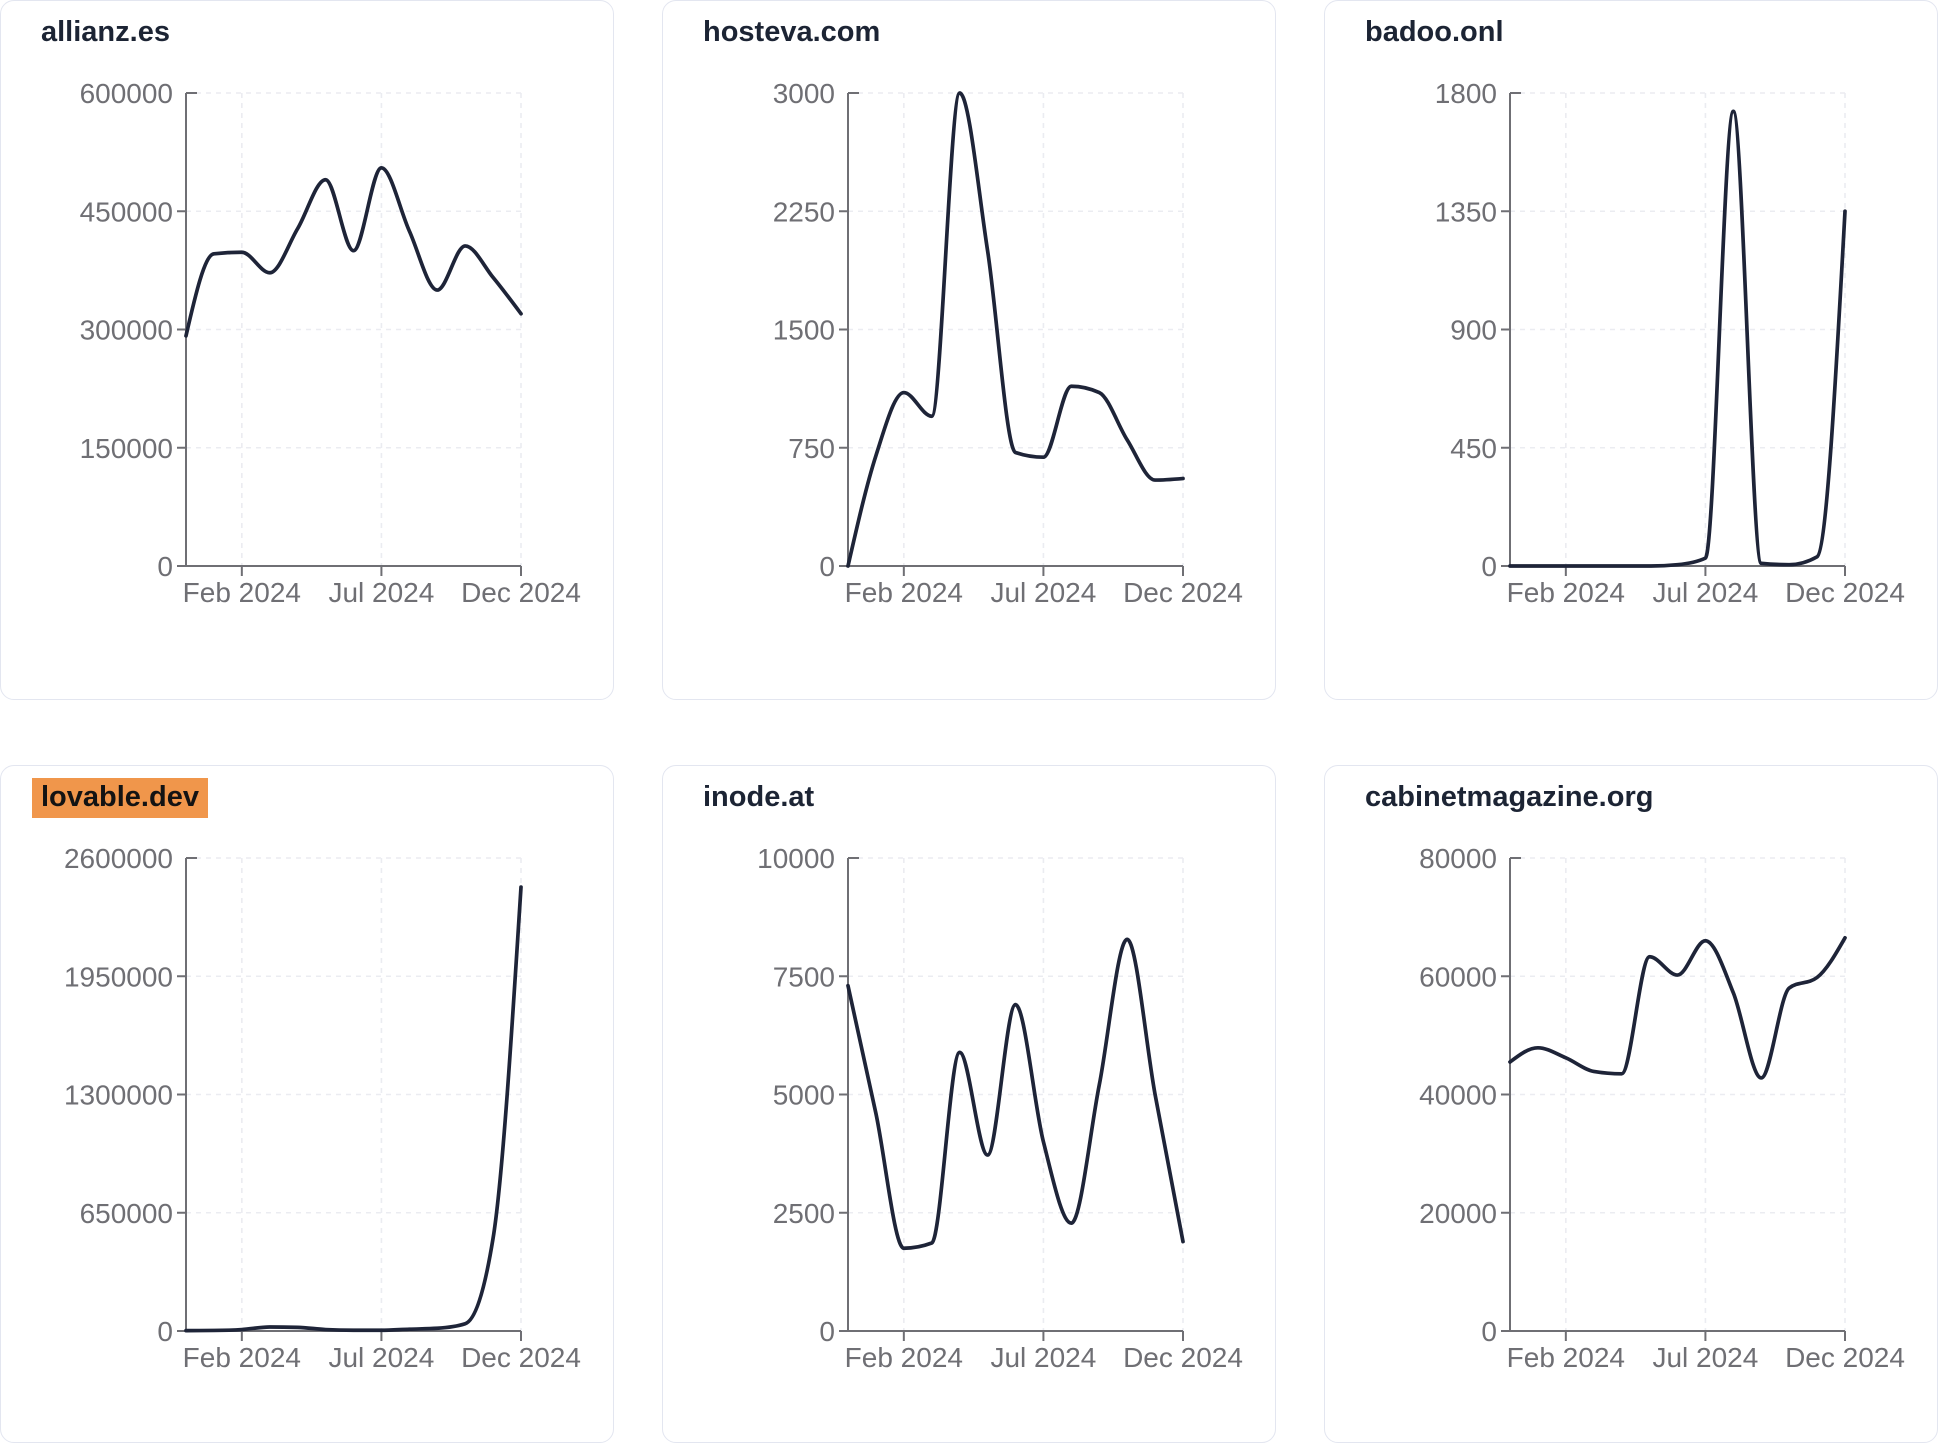 The height and width of the screenshot is (1452, 1940). I want to click on chart-title: inode.at, so click(758, 797).